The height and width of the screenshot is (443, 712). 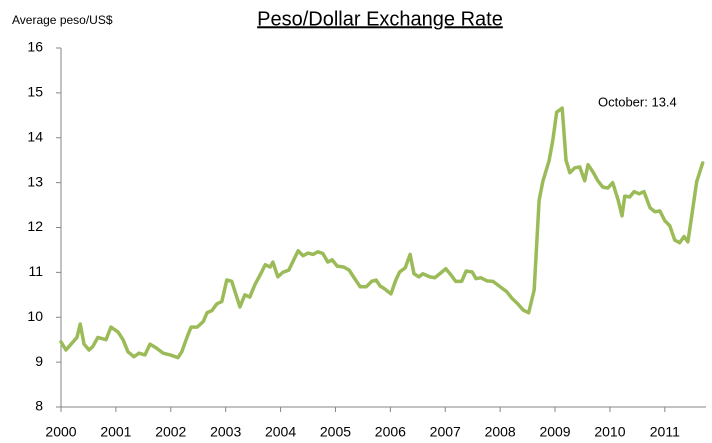 What do you see at coordinates (637, 101) in the screenshot?
I see `annotation: October: 13.4` at bounding box center [637, 101].